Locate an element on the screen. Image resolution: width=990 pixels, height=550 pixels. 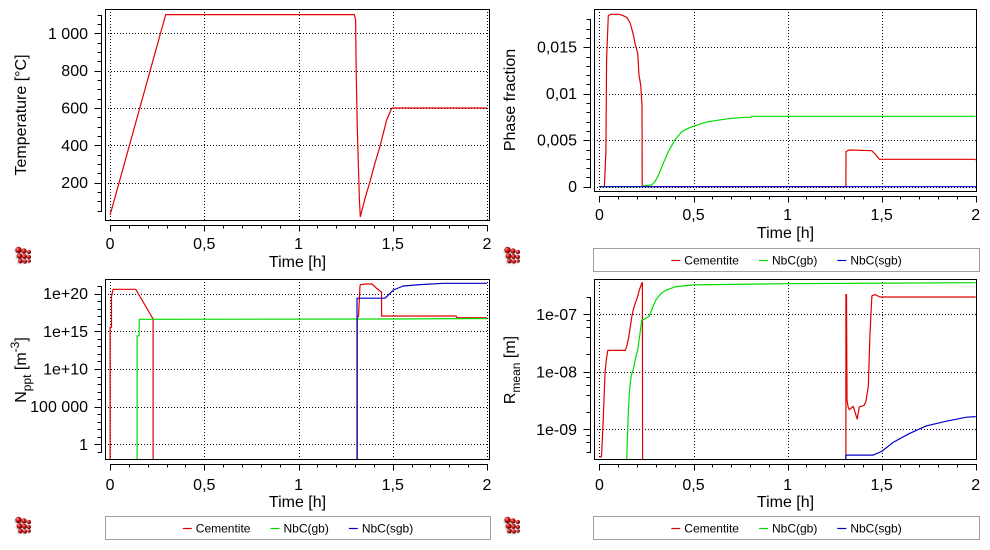
y-tick-label: 0,015 is located at coordinates (557, 48).